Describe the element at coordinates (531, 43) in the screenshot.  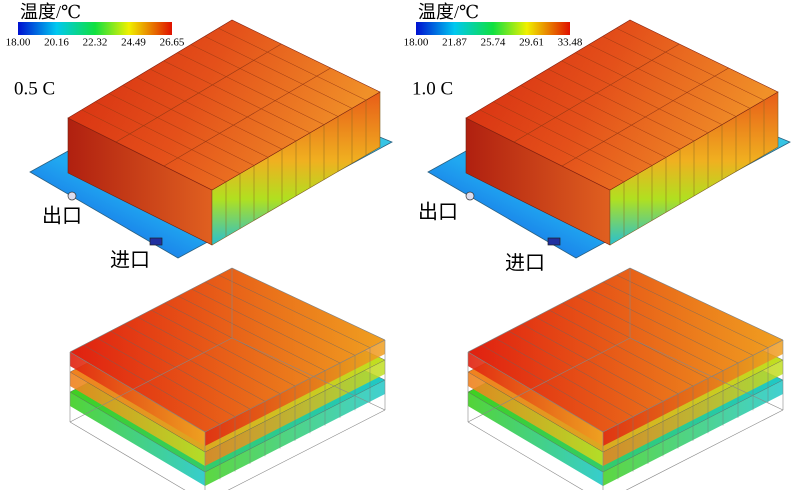
I see `colorbar-tick: 29.61` at that location.